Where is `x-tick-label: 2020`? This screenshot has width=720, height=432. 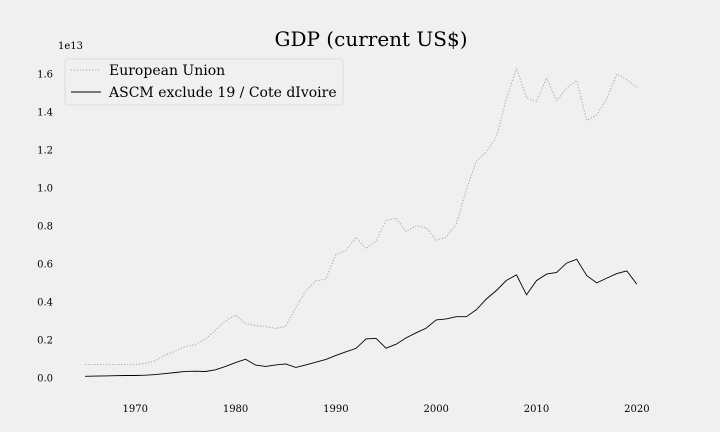
x-tick-label: 2020 is located at coordinates (636, 409).